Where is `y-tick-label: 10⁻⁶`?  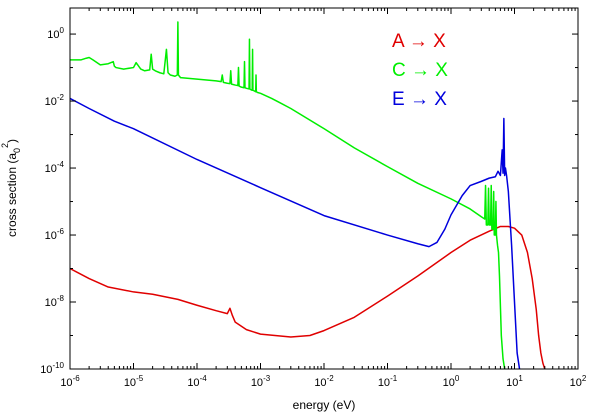
y-tick-label: 10⁻⁶ is located at coordinates (55, 234).